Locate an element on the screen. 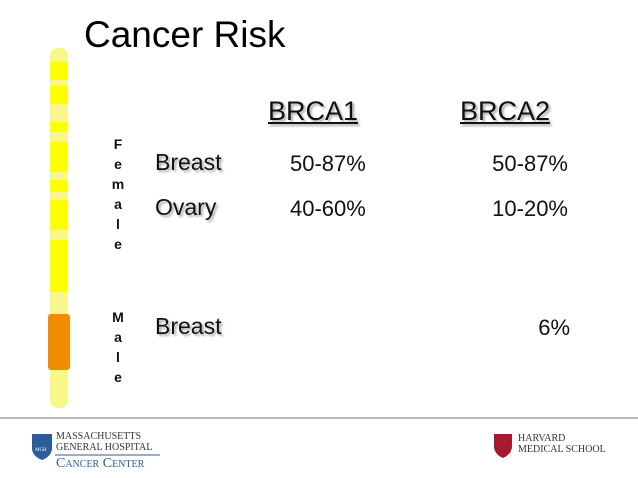 Image resolution: width=638 pixels, height=478 pixels. column-header: BRCA2 is located at coordinates (505, 111).